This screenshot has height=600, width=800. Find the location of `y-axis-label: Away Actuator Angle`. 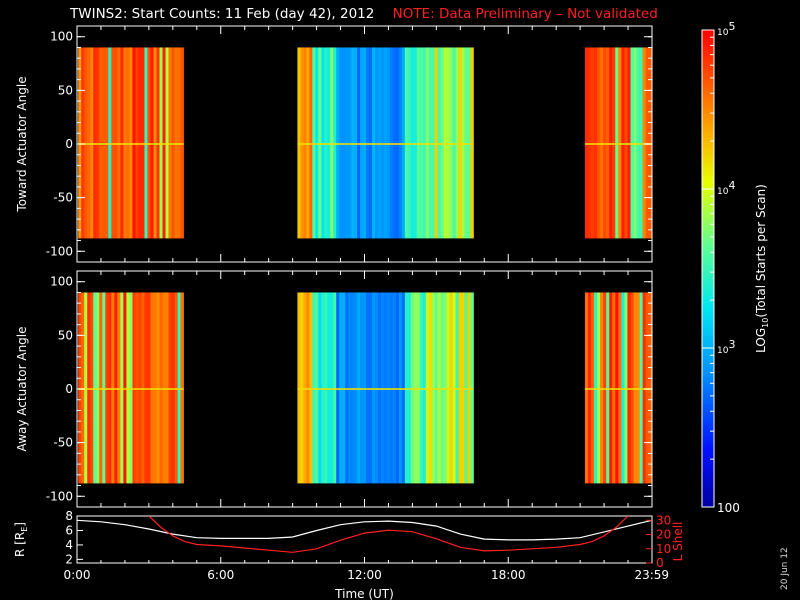

y-axis-label: Away Actuator Angle is located at coordinates (22, 388).